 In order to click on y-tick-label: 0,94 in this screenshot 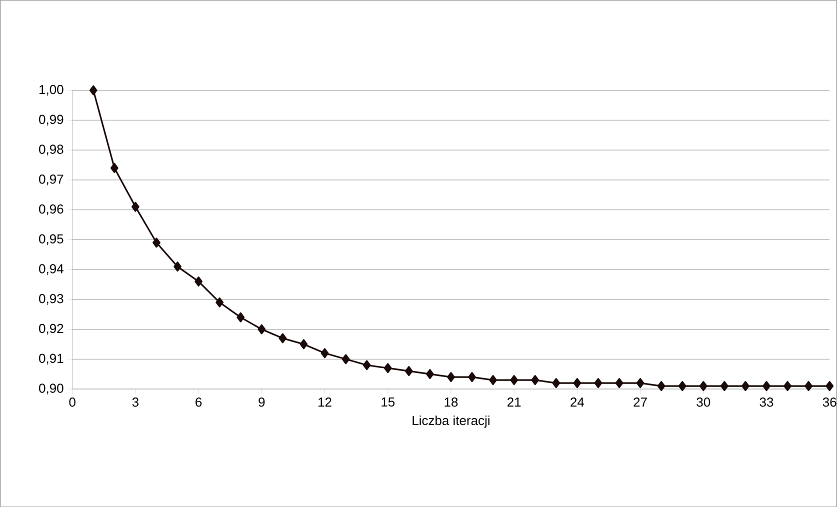, I will do `click(51, 269)`.